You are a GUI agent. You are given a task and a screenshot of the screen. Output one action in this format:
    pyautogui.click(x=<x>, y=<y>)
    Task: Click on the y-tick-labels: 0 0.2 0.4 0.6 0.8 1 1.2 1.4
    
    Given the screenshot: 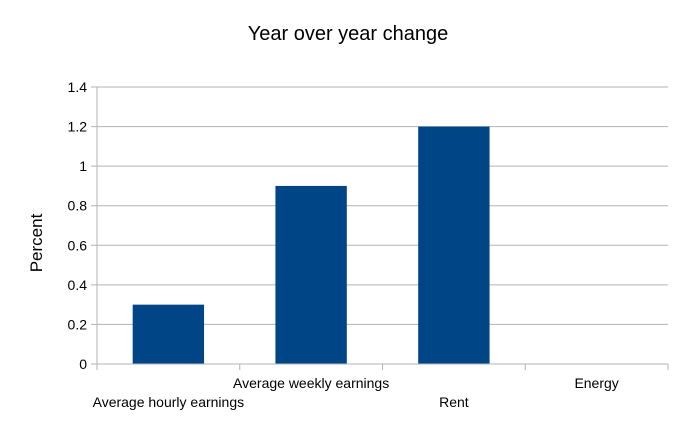 What is the action you would take?
    pyautogui.click(x=78, y=225)
    